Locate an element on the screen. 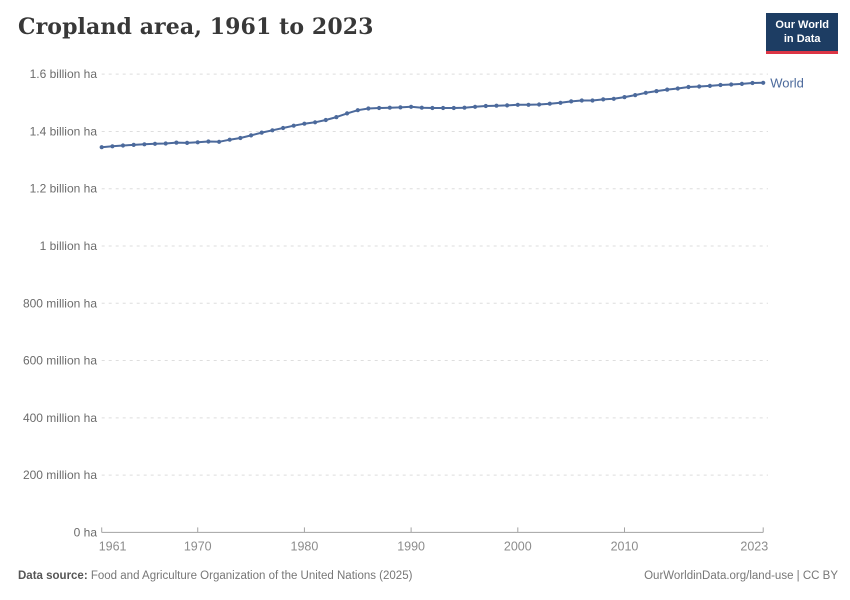  y-axis-label: 1.4 billion ha is located at coordinates (64, 131).